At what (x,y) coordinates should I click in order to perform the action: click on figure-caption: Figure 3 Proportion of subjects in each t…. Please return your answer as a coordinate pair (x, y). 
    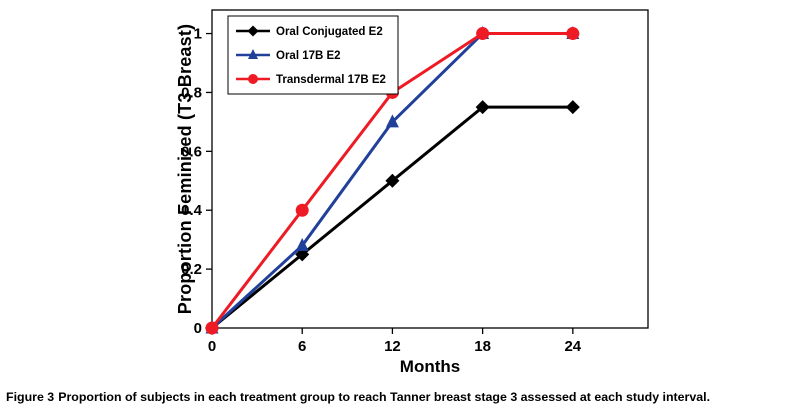
    Looking at the image, I should click on (398, 397).